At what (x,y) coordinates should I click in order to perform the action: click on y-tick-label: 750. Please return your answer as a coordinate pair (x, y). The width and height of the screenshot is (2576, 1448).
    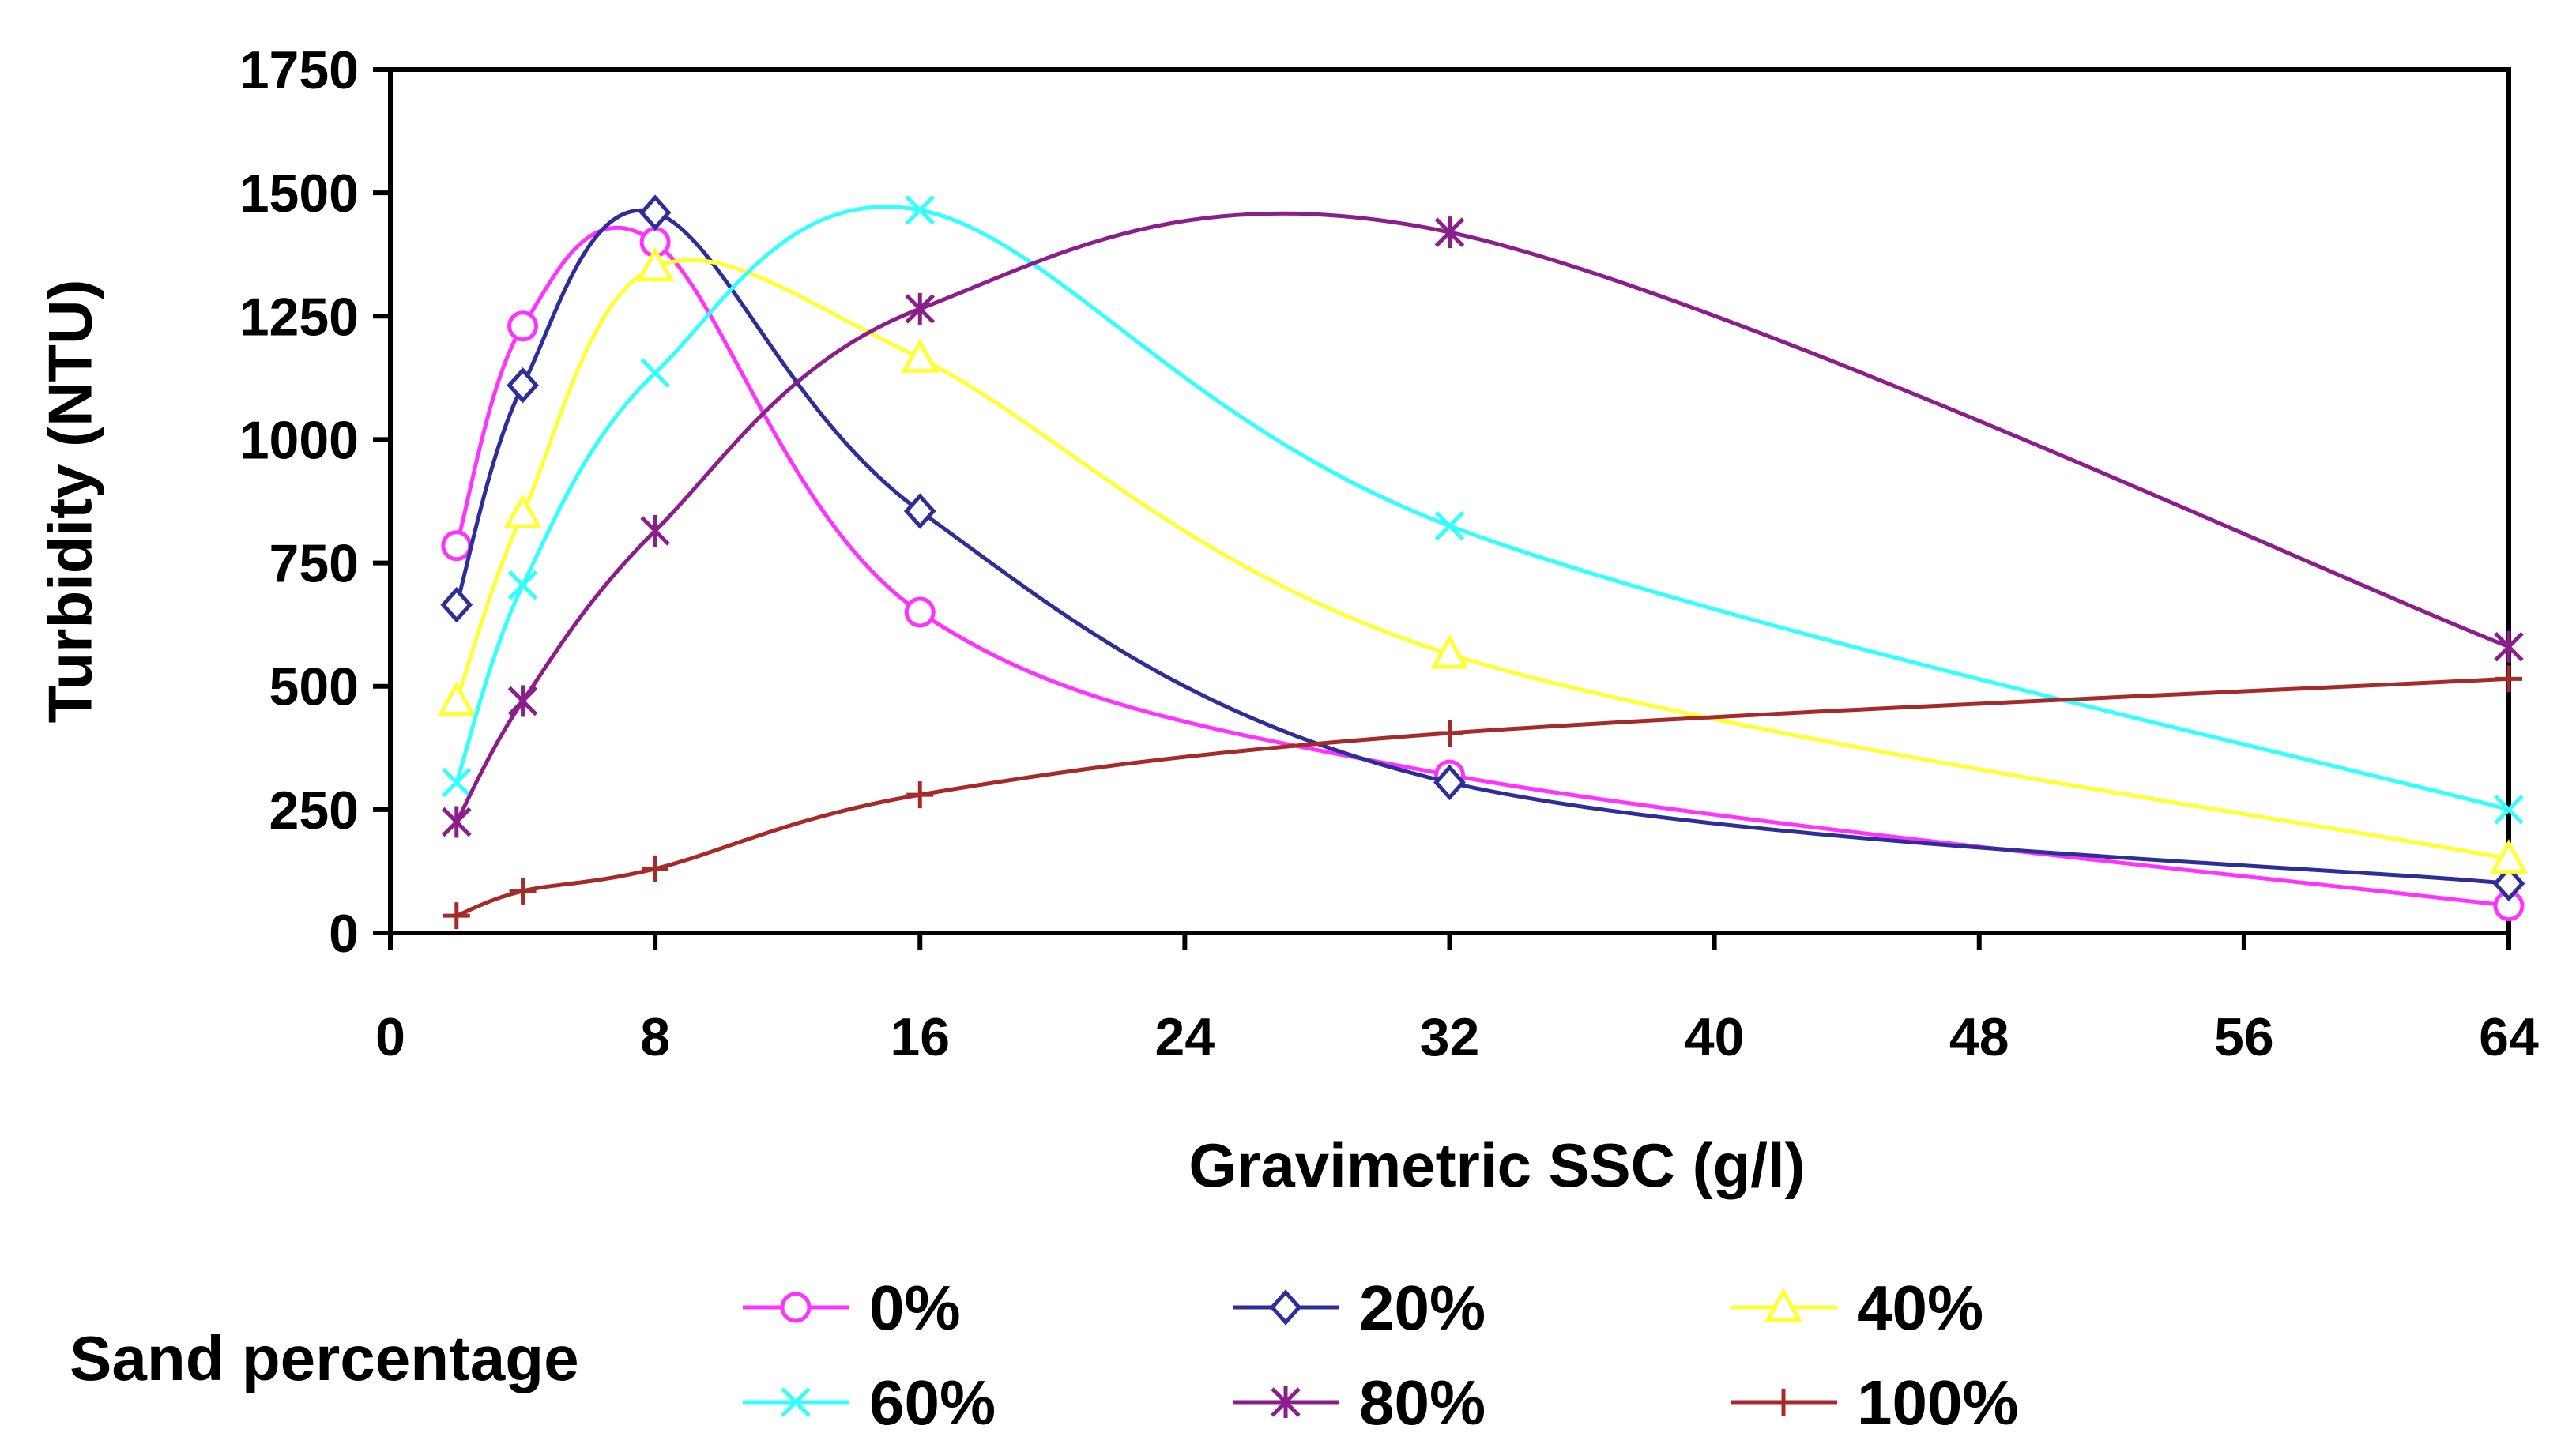
    Looking at the image, I should click on (314, 564).